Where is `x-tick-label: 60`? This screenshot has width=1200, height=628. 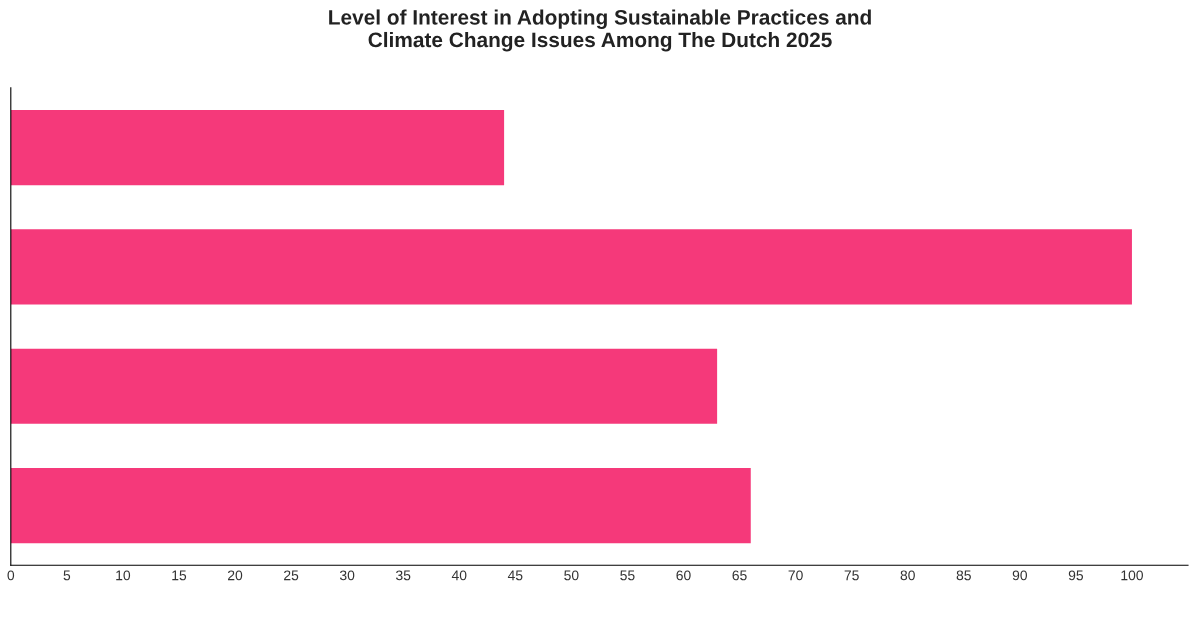
x-tick-label: 60 is located at coordinates (683, 575).